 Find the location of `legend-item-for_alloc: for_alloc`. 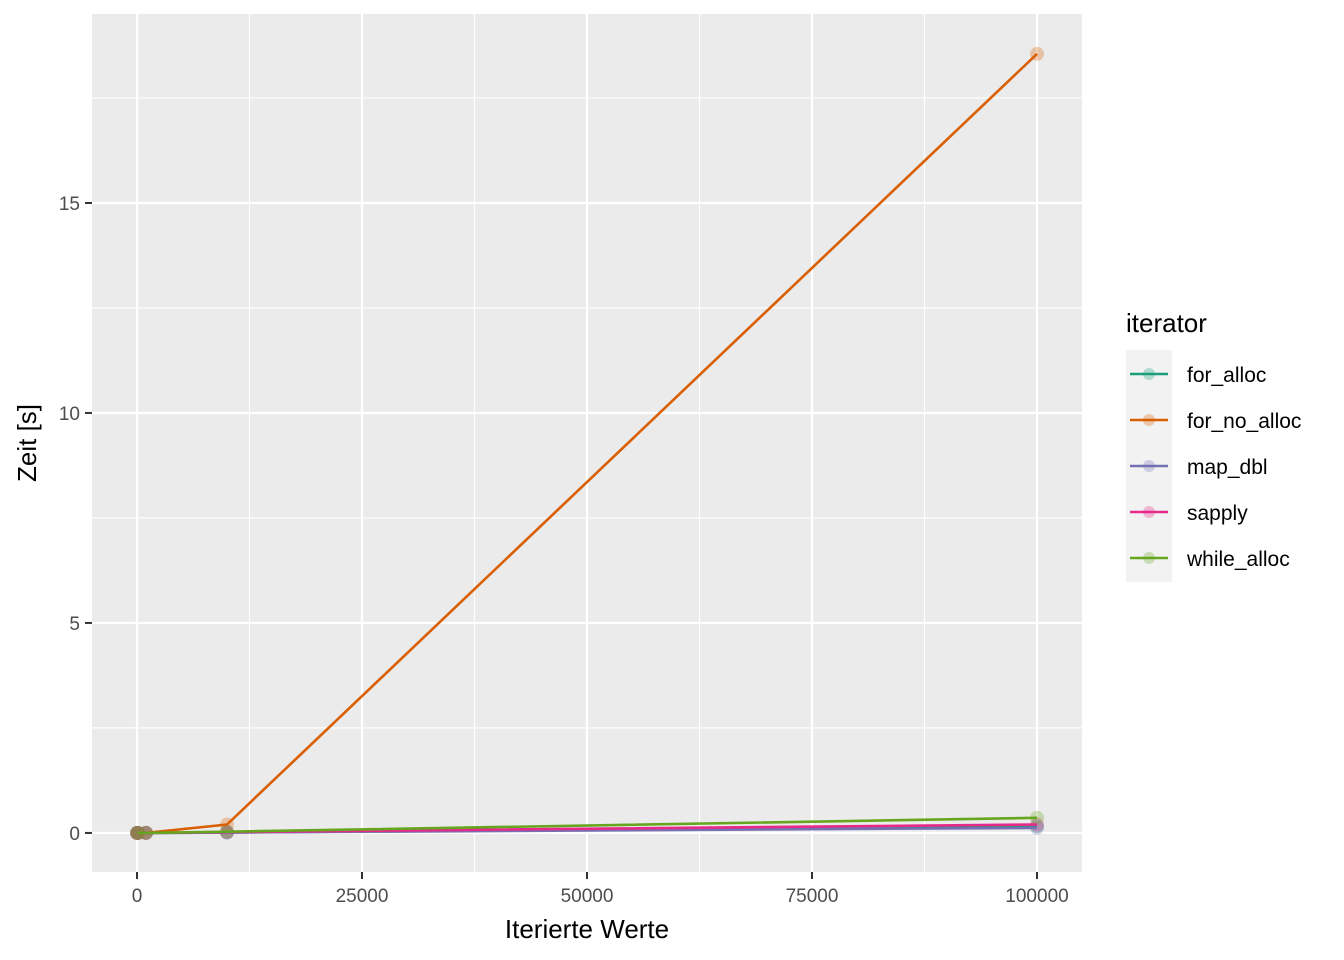

legend-item-for_alloc: for_alloc is located at coordinates (1198, 375).